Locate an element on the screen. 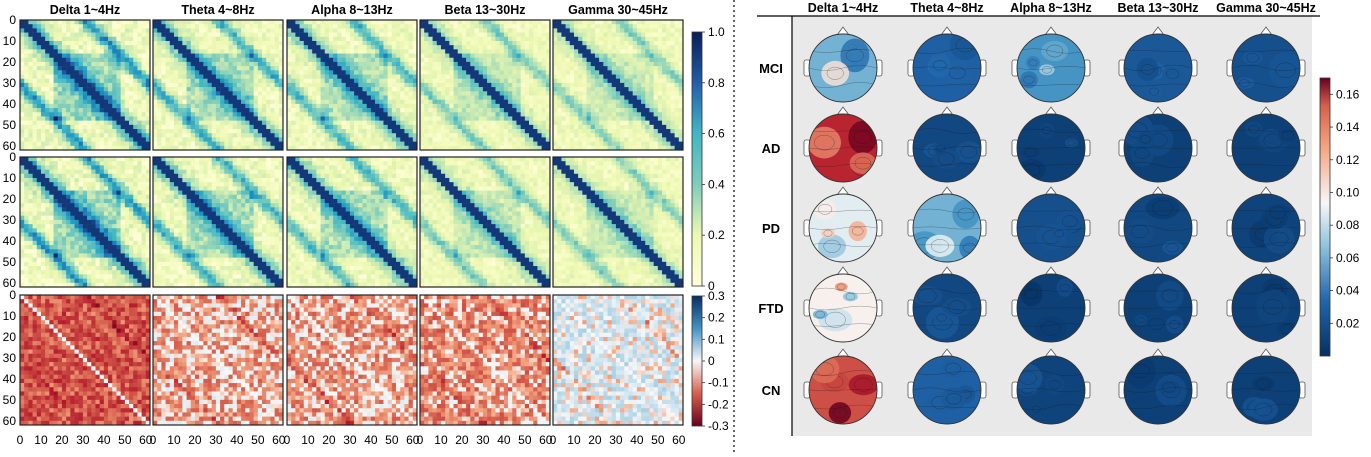 This screenshot has width=1371, height=457. matrix-row2-band3 is located at coordinates (485, 360).